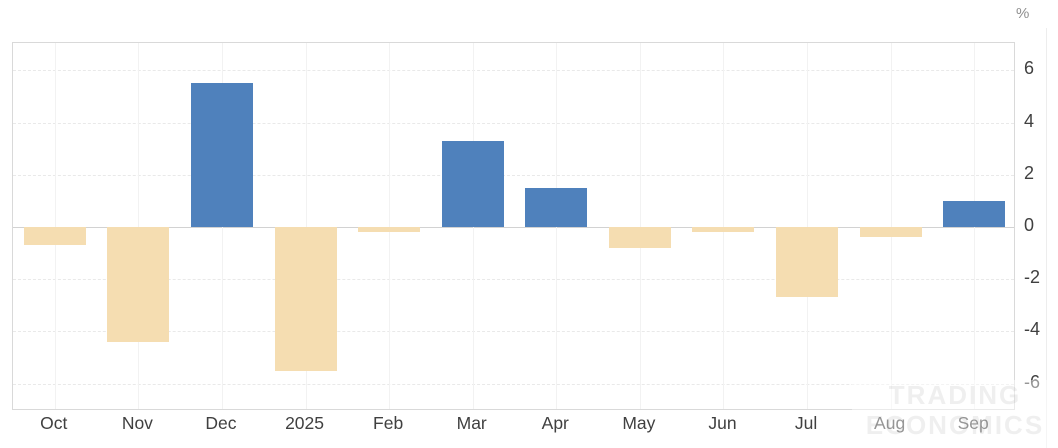 The height and width of the screenshot is (448, 1058). Describe the element at coordinates (221, 155) in the screenshot. I see `bar-dec` at that location.